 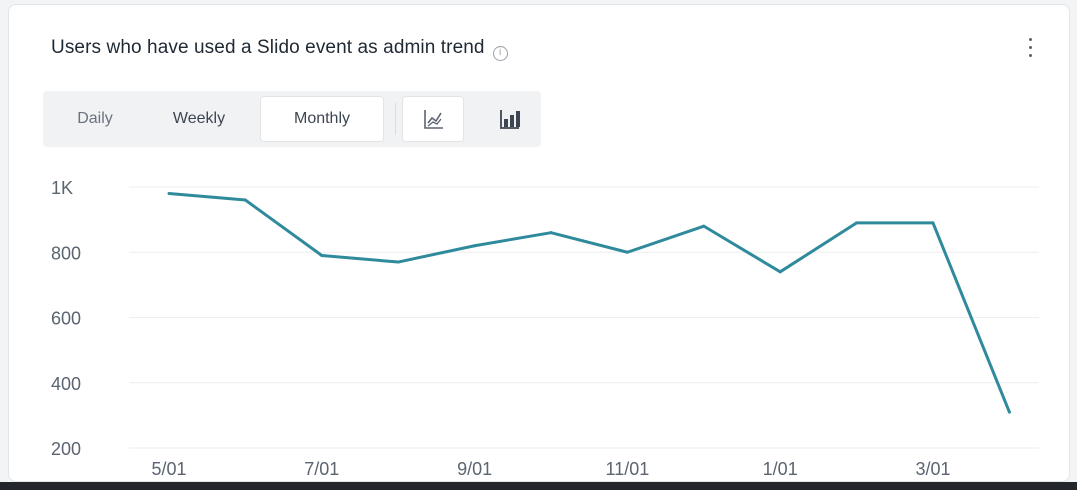 What do you see at coordinates (66, 384) in the screenshot?
I see `y-tick-label: 400` at bounding box center [66, 384].